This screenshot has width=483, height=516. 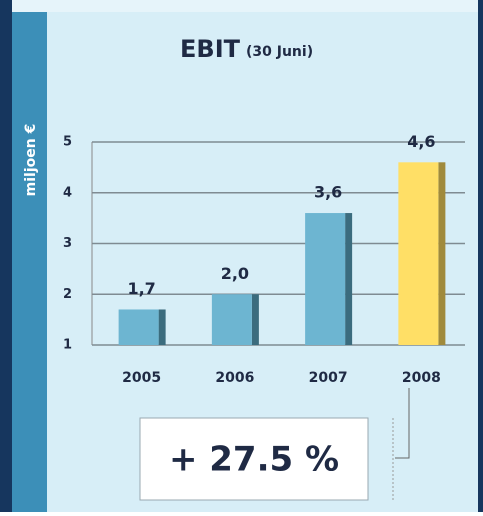 I want to click on side-strip, so click(x=29, y=262).